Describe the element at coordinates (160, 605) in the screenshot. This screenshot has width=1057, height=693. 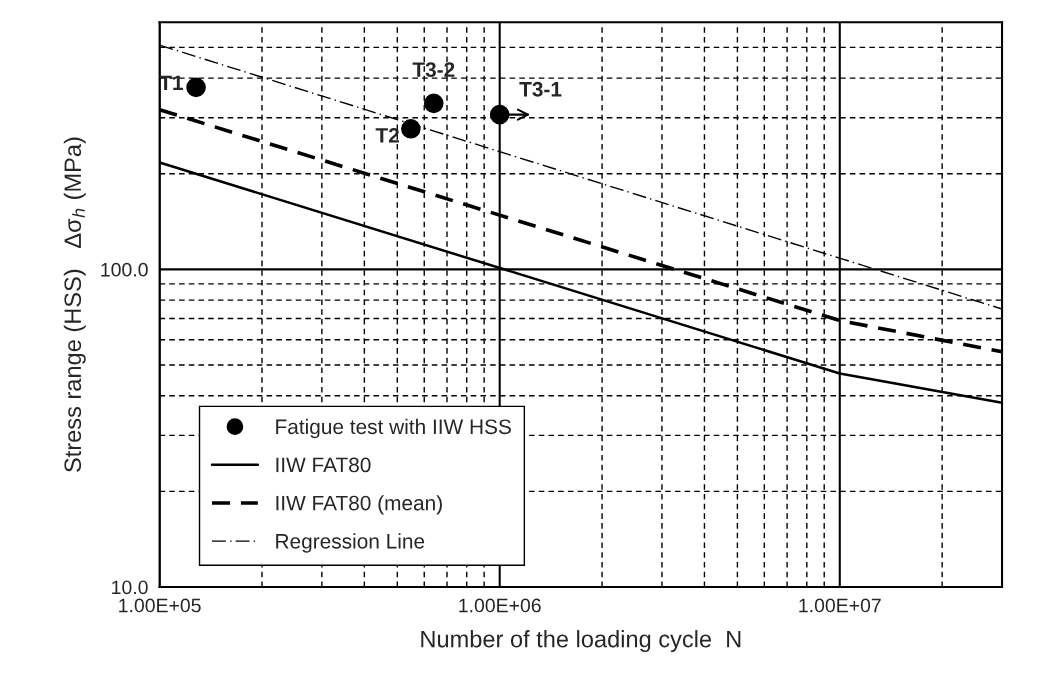
I see `x-tick-label: 1.00E+05` at that location.